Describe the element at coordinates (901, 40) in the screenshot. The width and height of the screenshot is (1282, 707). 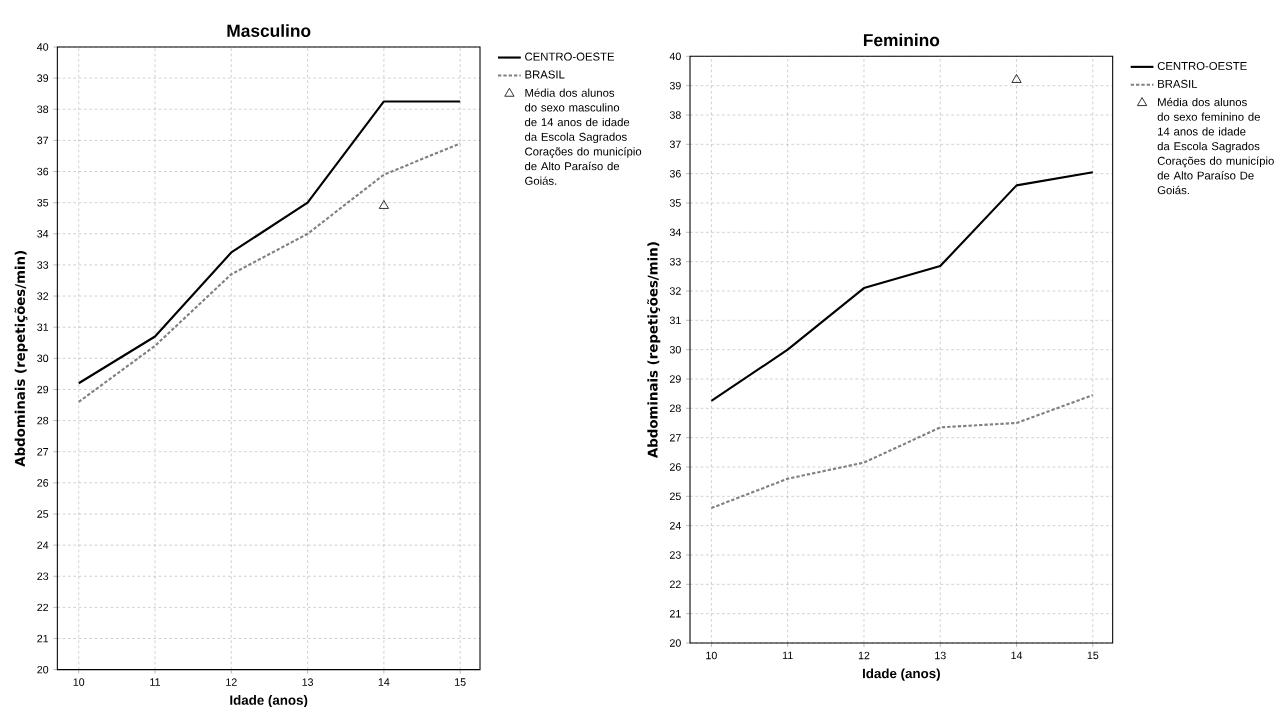
I see `chart-title: Feminino` at that location.